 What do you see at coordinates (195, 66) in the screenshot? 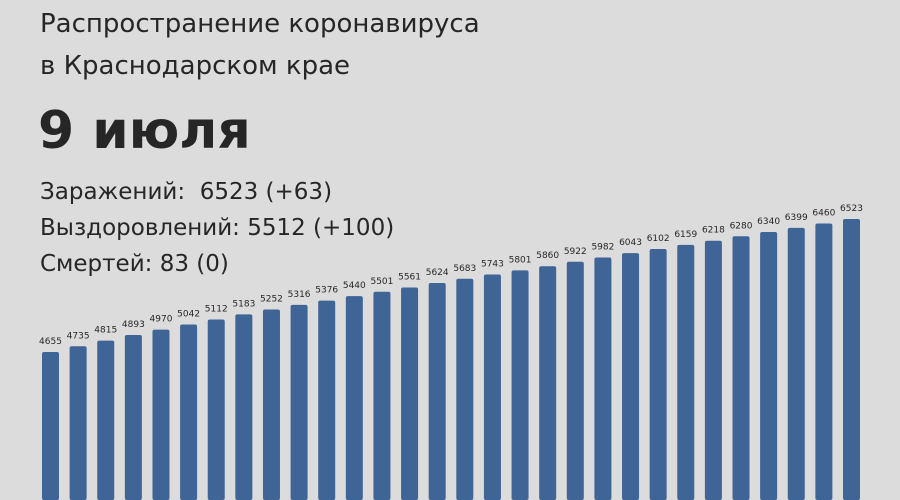
I see `chart-title: в Краснодарском крае` at bounding box center [195, 66].